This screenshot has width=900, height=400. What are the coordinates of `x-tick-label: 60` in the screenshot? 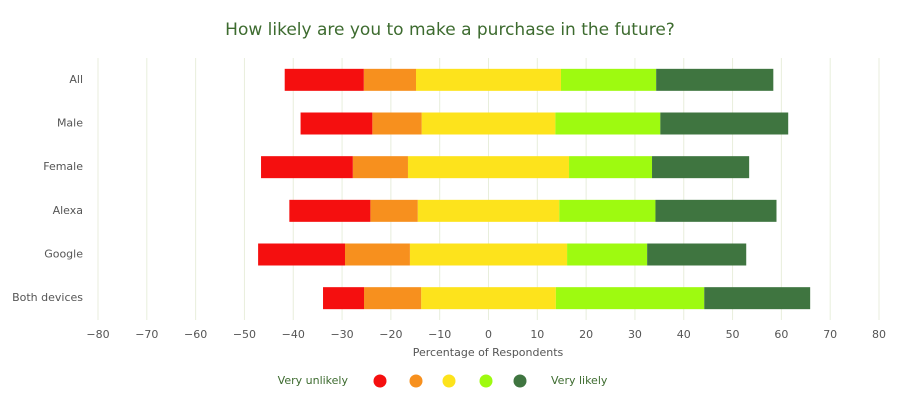 It's located at (781, 334).